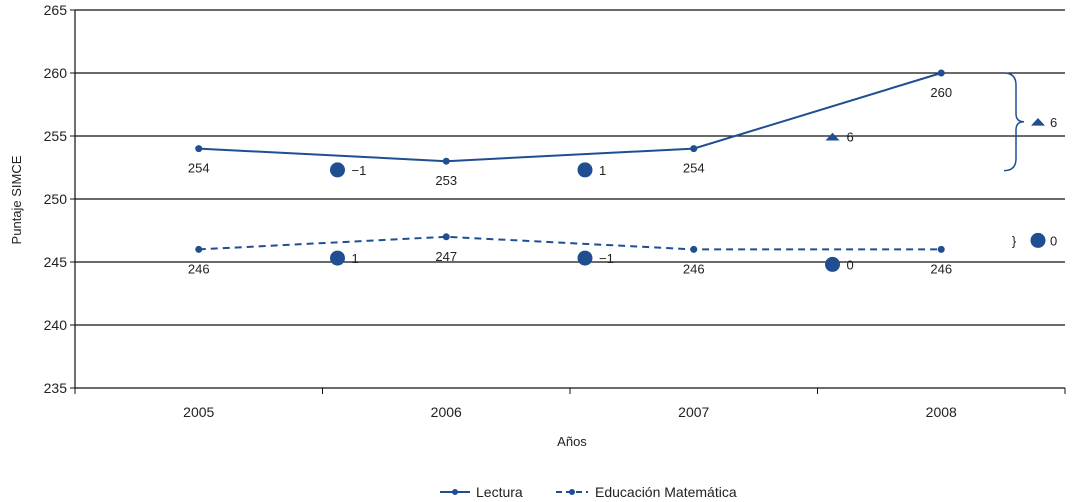 The width and height of the screenshot is (1083, 502). I want to click on series-line-lectura, so click(570, 117).